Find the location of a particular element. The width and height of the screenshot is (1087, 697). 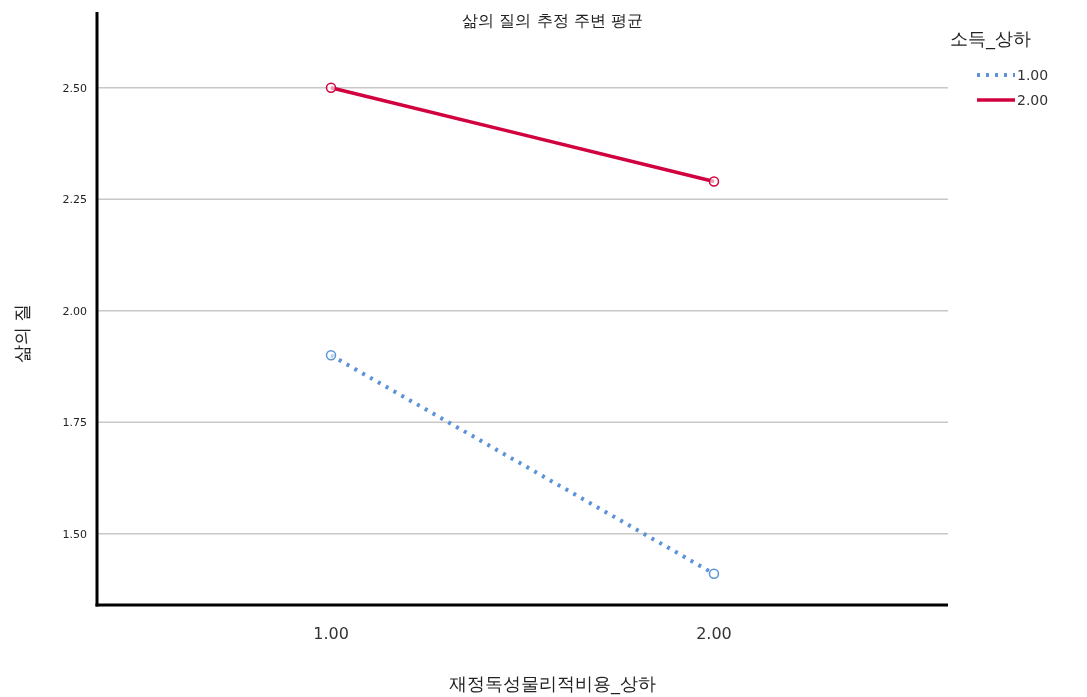

y-tick-label: 2.25 is located at coordinates (74, 200).